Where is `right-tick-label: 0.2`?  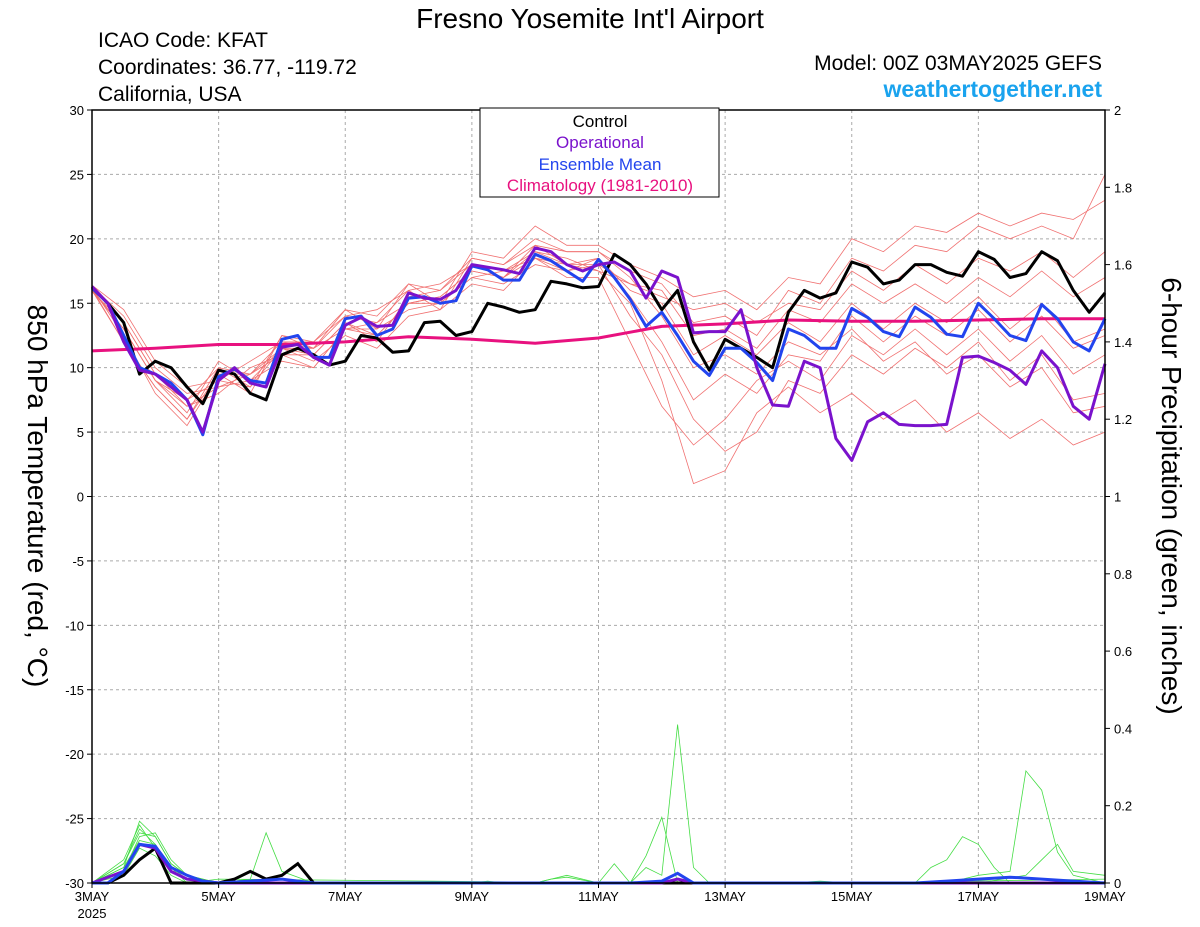
right-tick-label: 0.2 is located at coordinates (1123, 806).